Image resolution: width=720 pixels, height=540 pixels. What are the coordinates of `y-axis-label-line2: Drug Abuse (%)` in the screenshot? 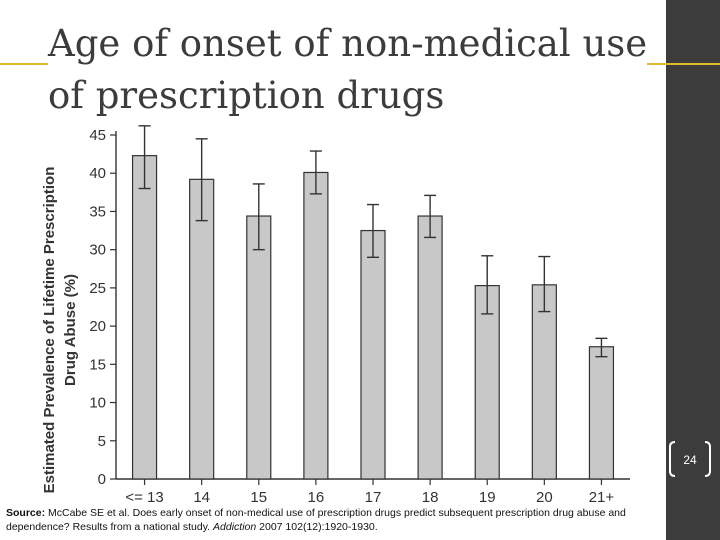 It's located at (70, 330).